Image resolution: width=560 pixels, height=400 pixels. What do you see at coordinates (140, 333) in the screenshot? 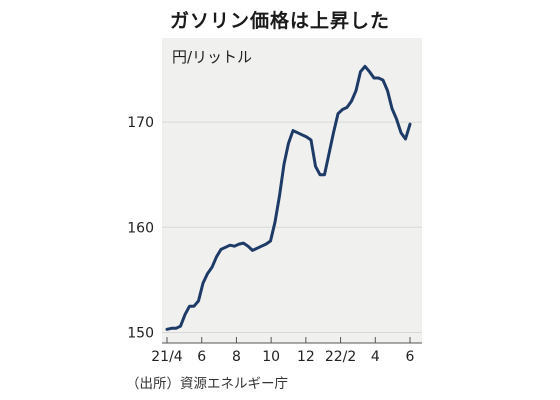
I see `y-tick-label: 150` at bounding box center [140, 333].